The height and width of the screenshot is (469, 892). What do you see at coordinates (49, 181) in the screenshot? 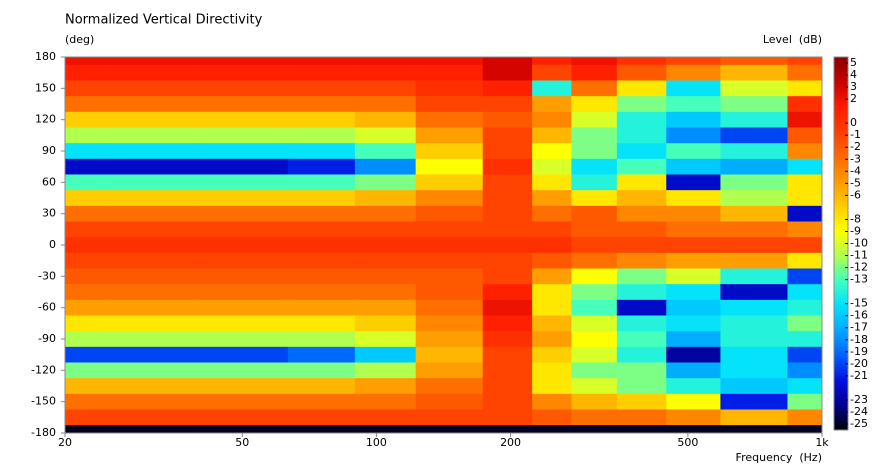
I see `y-tick-label: 60` at bounding box center [49, 181].